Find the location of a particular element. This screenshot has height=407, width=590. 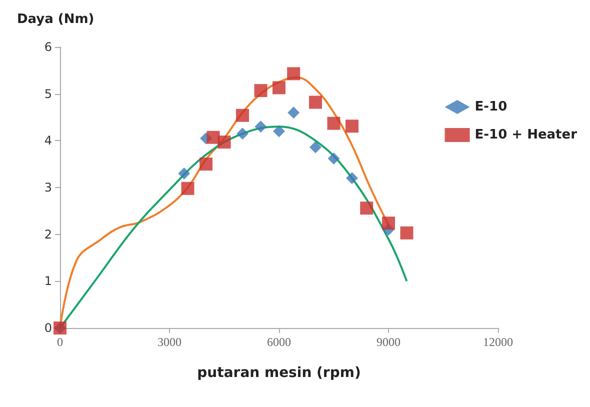

x-tick-label: 0 is located at coordinates (60, 342).